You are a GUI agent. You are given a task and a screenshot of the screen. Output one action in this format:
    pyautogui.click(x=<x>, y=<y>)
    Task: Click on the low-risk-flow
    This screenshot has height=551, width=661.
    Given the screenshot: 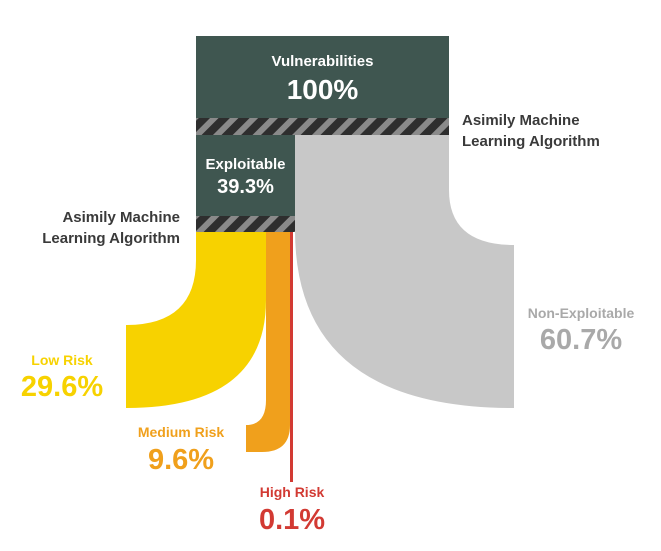 What is the action you would take?
    pyautogui.click(x=196, y=320)
    